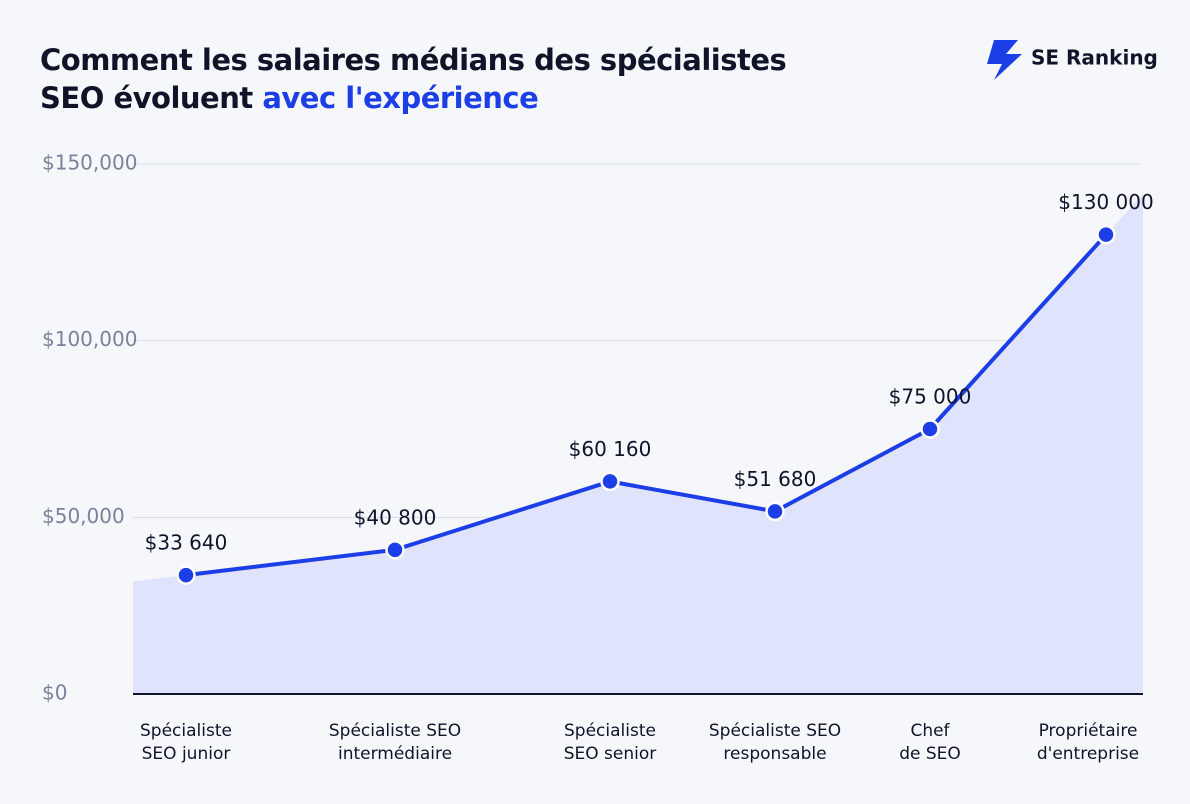 This screenshot has width=1190, height=804. Describe the element at coordinates (775, 479) in the screenshot. I see `value-label: $51 680` at that location.